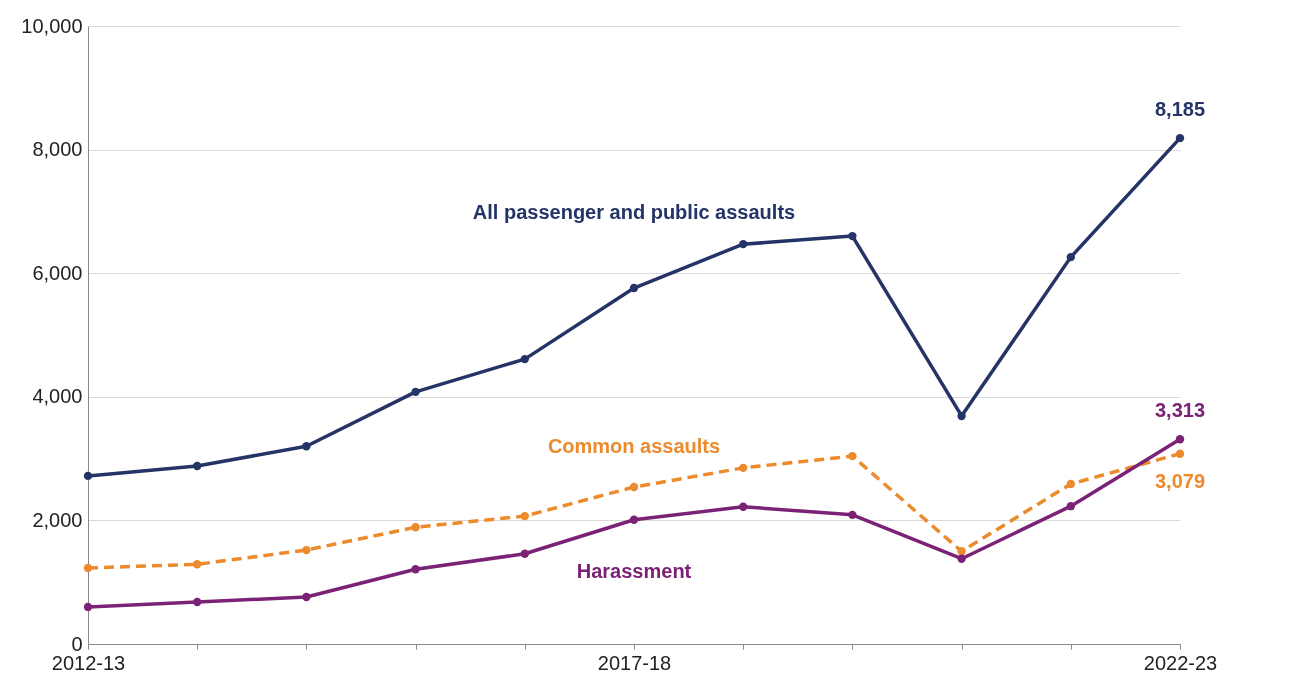  What do you see at coordinates (1180, 480) in the screenshot?
I see `data-label: 3,079` at bounding box center [1180, 480].